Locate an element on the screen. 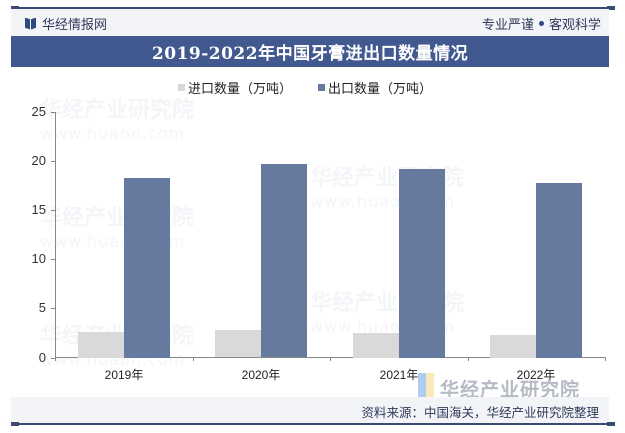 The width and height of the screenshot is (625, 433). header-bar: 华经情报网 专业严谨 客观科学 is located at coordinates (310, 22).